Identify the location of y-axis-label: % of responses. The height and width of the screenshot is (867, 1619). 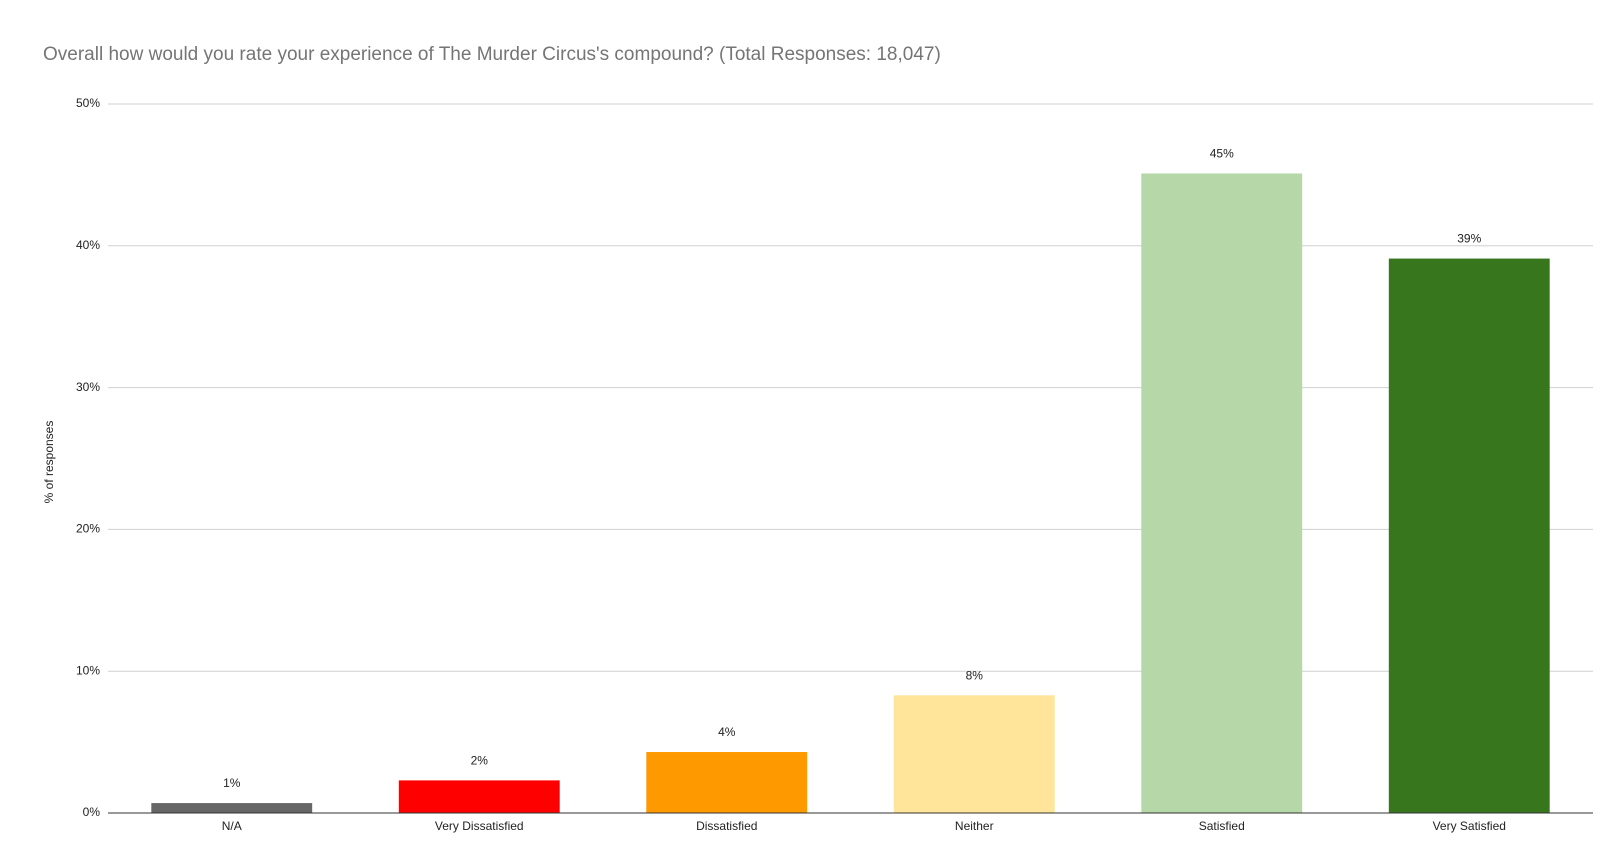
(49, 462).